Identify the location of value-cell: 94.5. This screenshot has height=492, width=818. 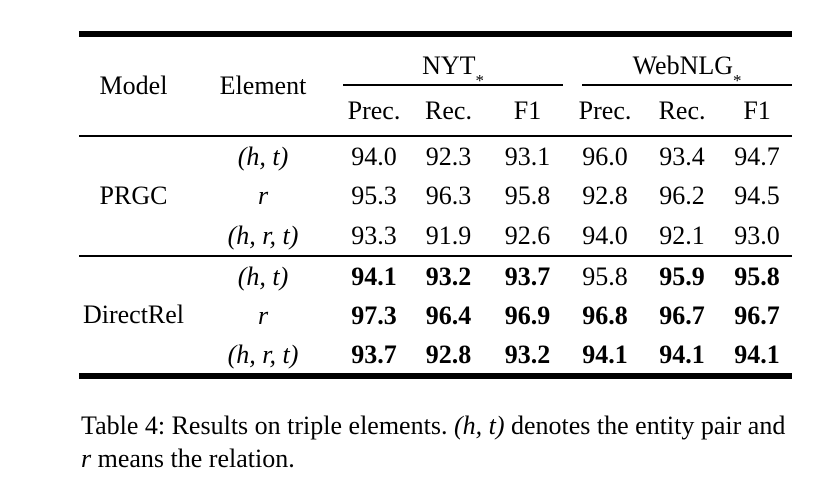
(757, 195).